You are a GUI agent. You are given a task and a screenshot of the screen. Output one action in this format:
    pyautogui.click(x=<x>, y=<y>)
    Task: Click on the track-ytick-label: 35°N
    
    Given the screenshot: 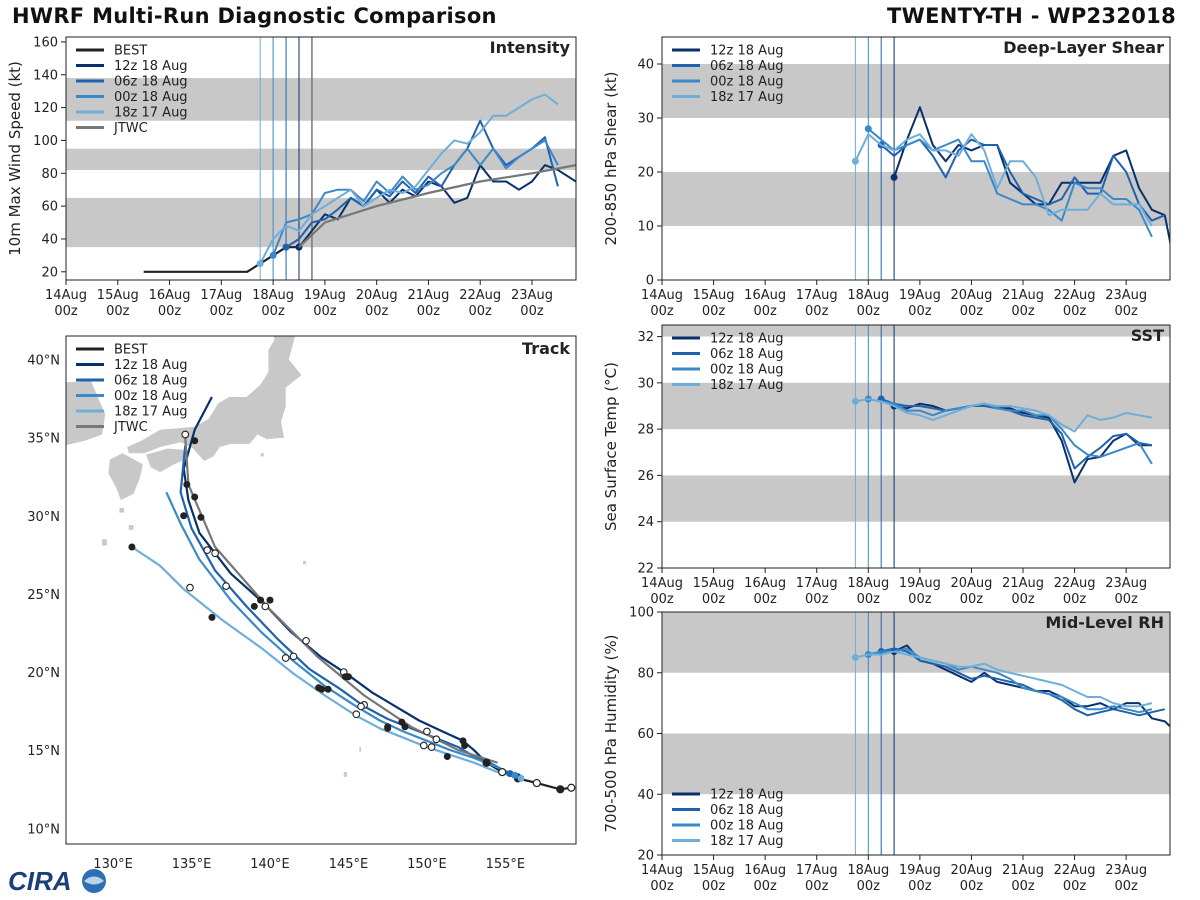 What is the action you would take?
    pyautogui.click(x=43, y=439)
    